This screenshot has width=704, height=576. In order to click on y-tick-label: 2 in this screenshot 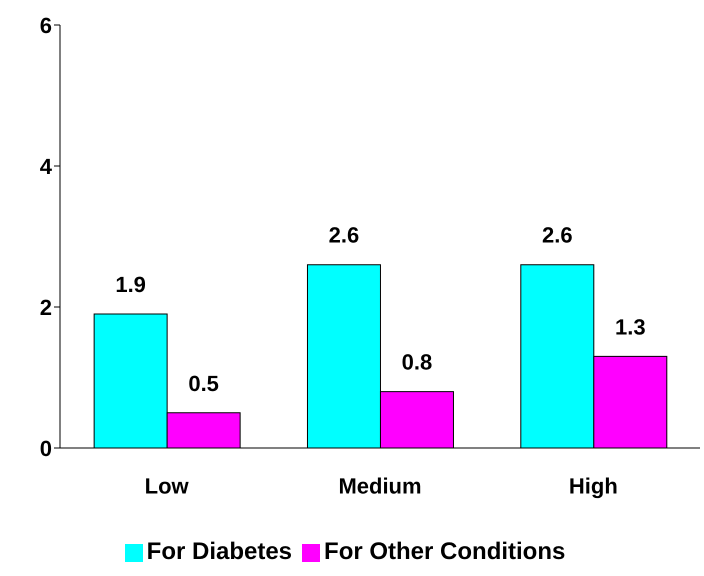, I will do `click(46, 307)`.